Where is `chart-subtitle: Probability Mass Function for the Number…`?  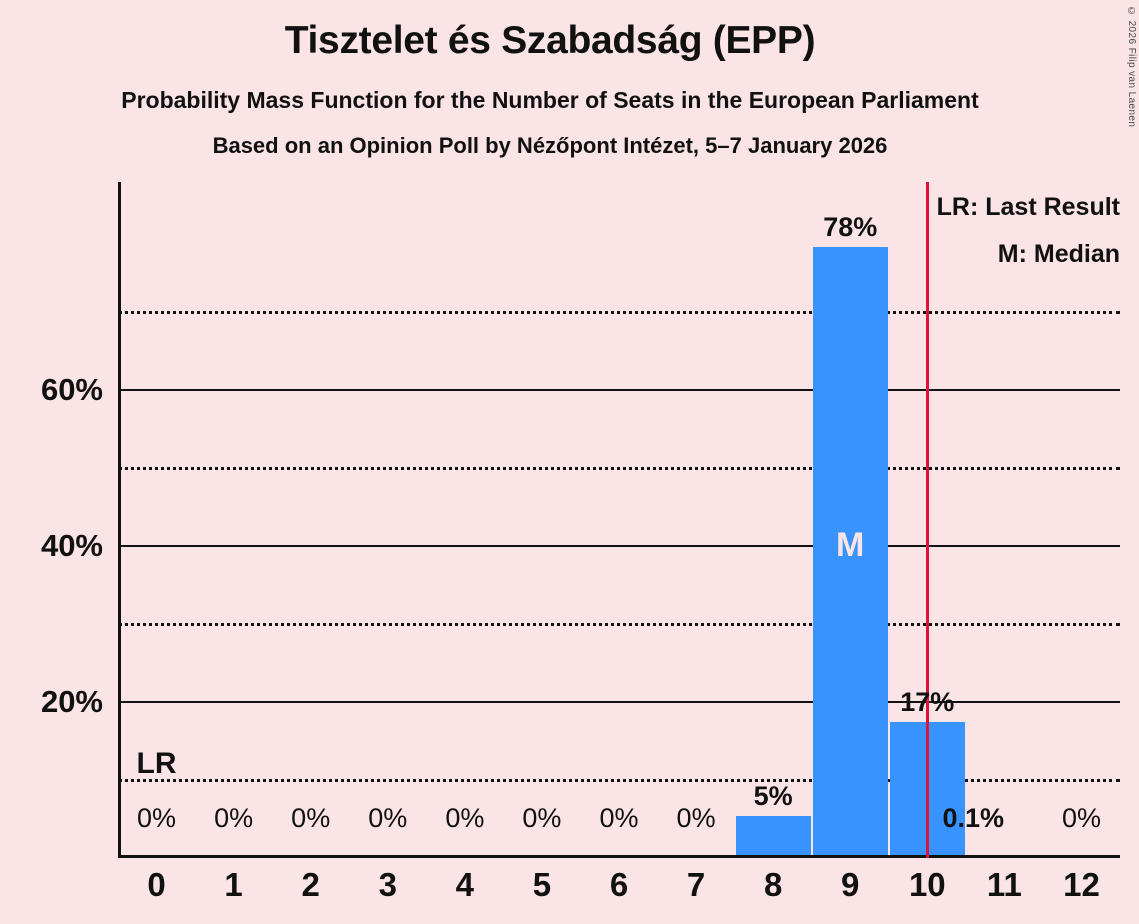 chart-subtitle: Probability Mass Function for the Number… is located at coordinates (550, 100).